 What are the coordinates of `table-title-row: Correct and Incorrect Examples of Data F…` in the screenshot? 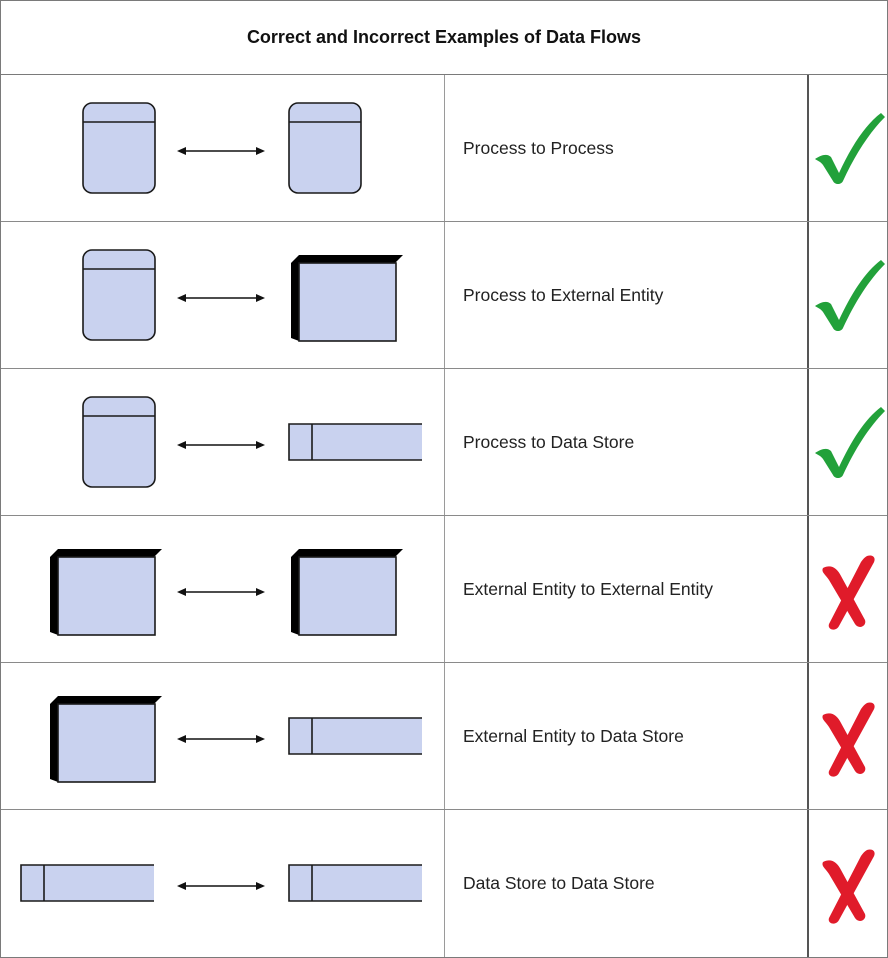 It's located at (444, 38).